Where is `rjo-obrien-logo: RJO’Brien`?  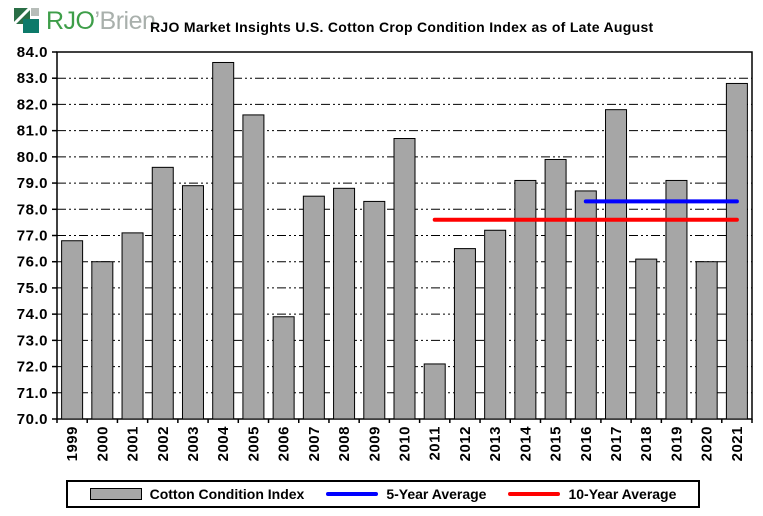 rjo-obrien-logo: RJO’Brien is located at coordinates (84, 21).